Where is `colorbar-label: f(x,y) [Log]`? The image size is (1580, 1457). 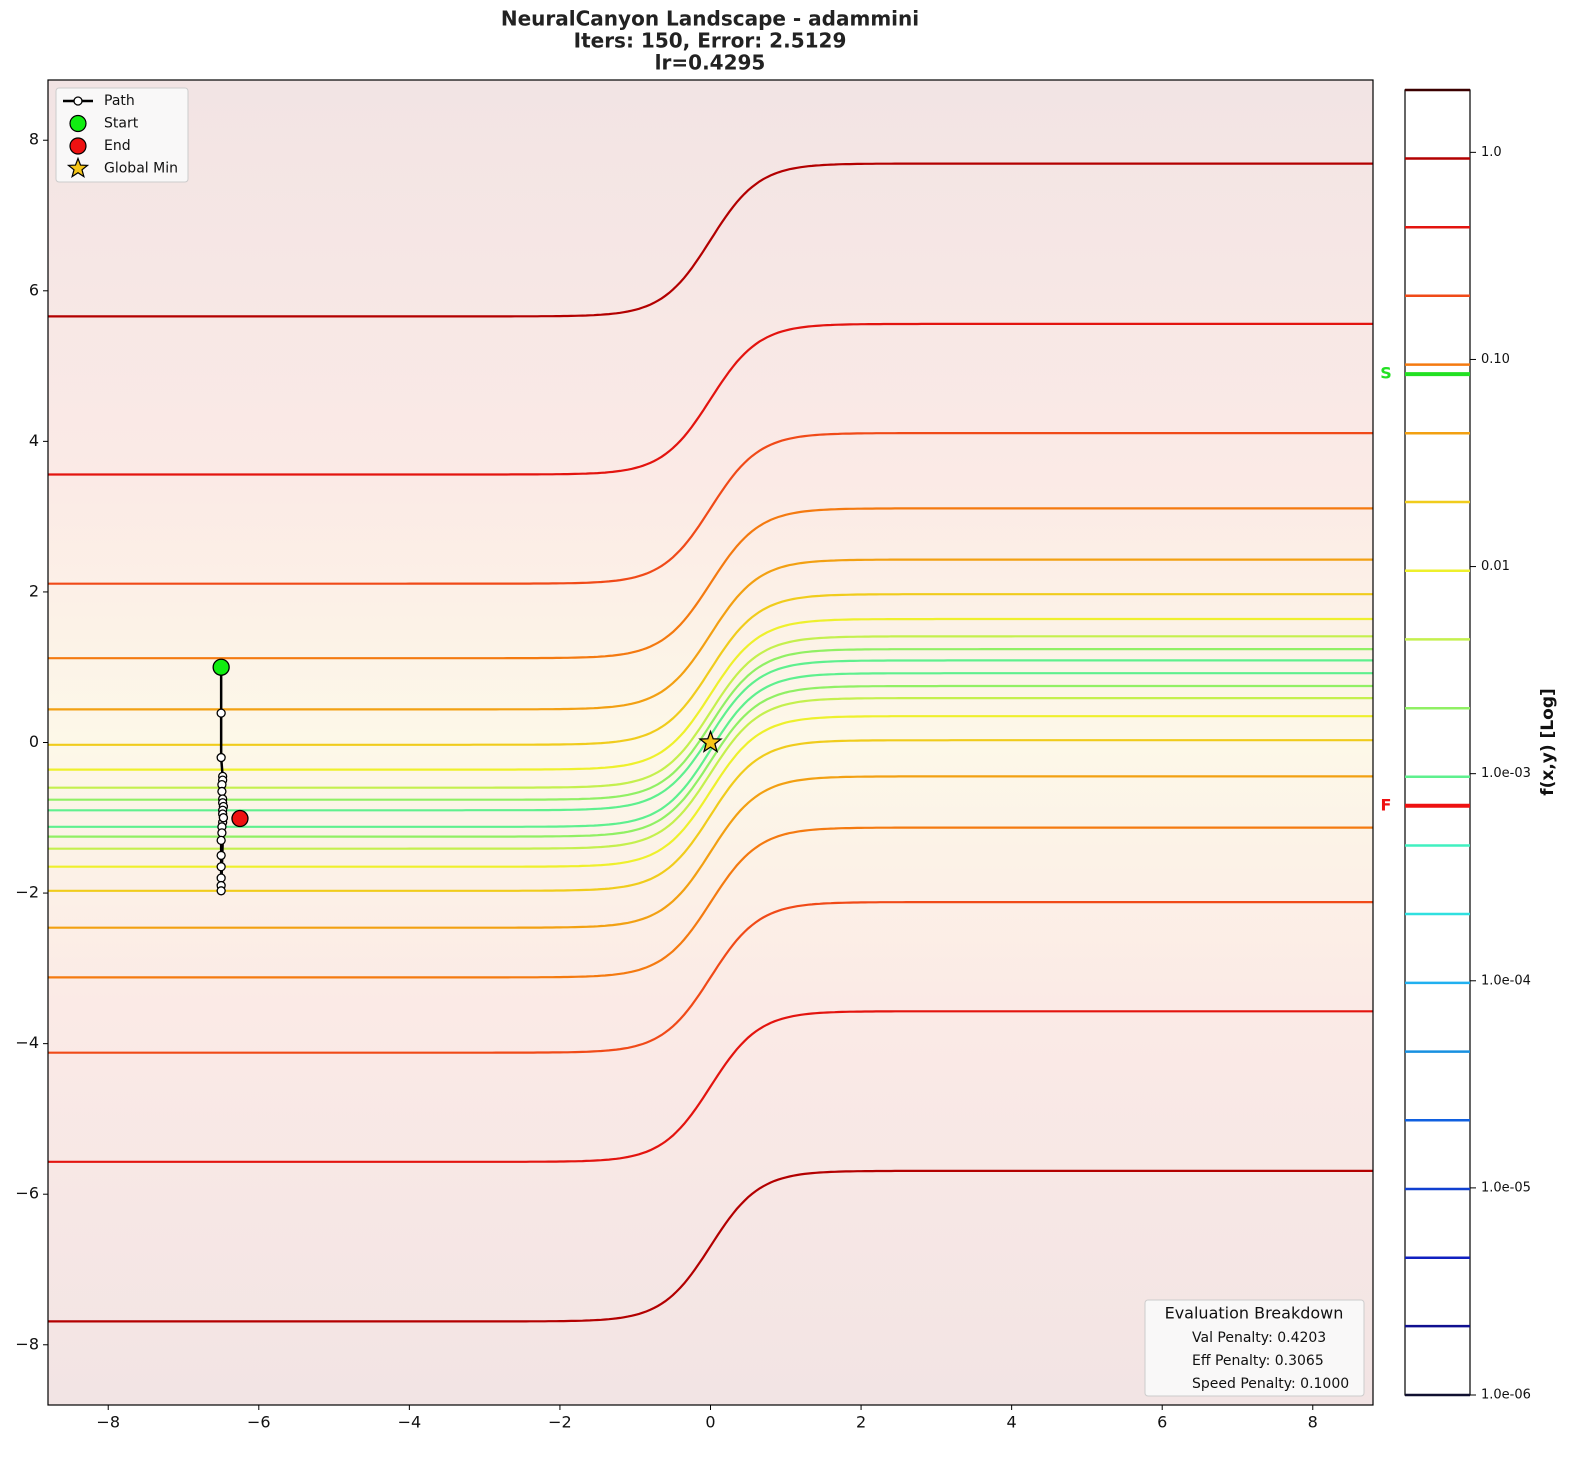
colorbar-label: f(x,y) [Log] is located at coordinates (1548, 742).